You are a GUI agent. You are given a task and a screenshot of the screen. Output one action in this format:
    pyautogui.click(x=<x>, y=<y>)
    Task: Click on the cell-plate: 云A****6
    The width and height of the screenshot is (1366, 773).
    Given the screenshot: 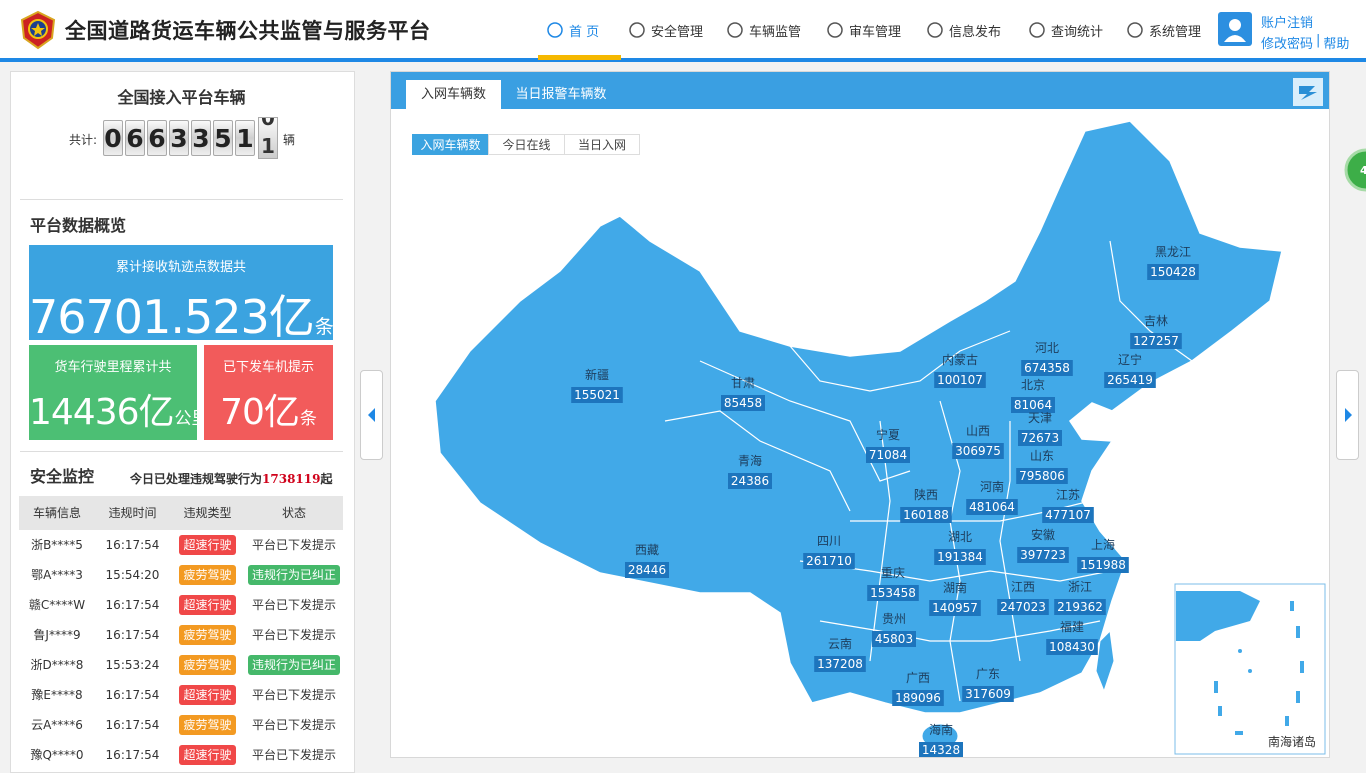 What is the action you would take?
    pyautogui.click(x=57, y=725)
    